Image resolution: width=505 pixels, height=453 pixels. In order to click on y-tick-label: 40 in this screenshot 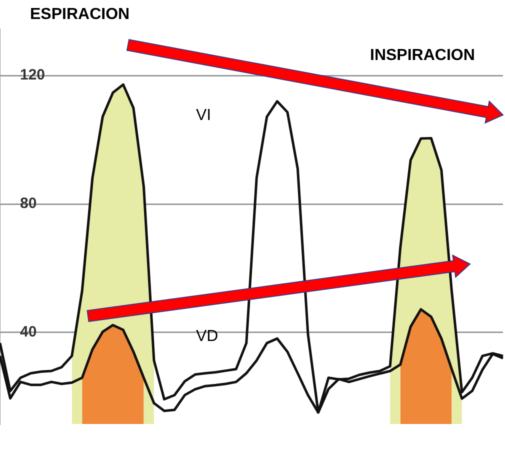, I will do `click(28, 332)`.